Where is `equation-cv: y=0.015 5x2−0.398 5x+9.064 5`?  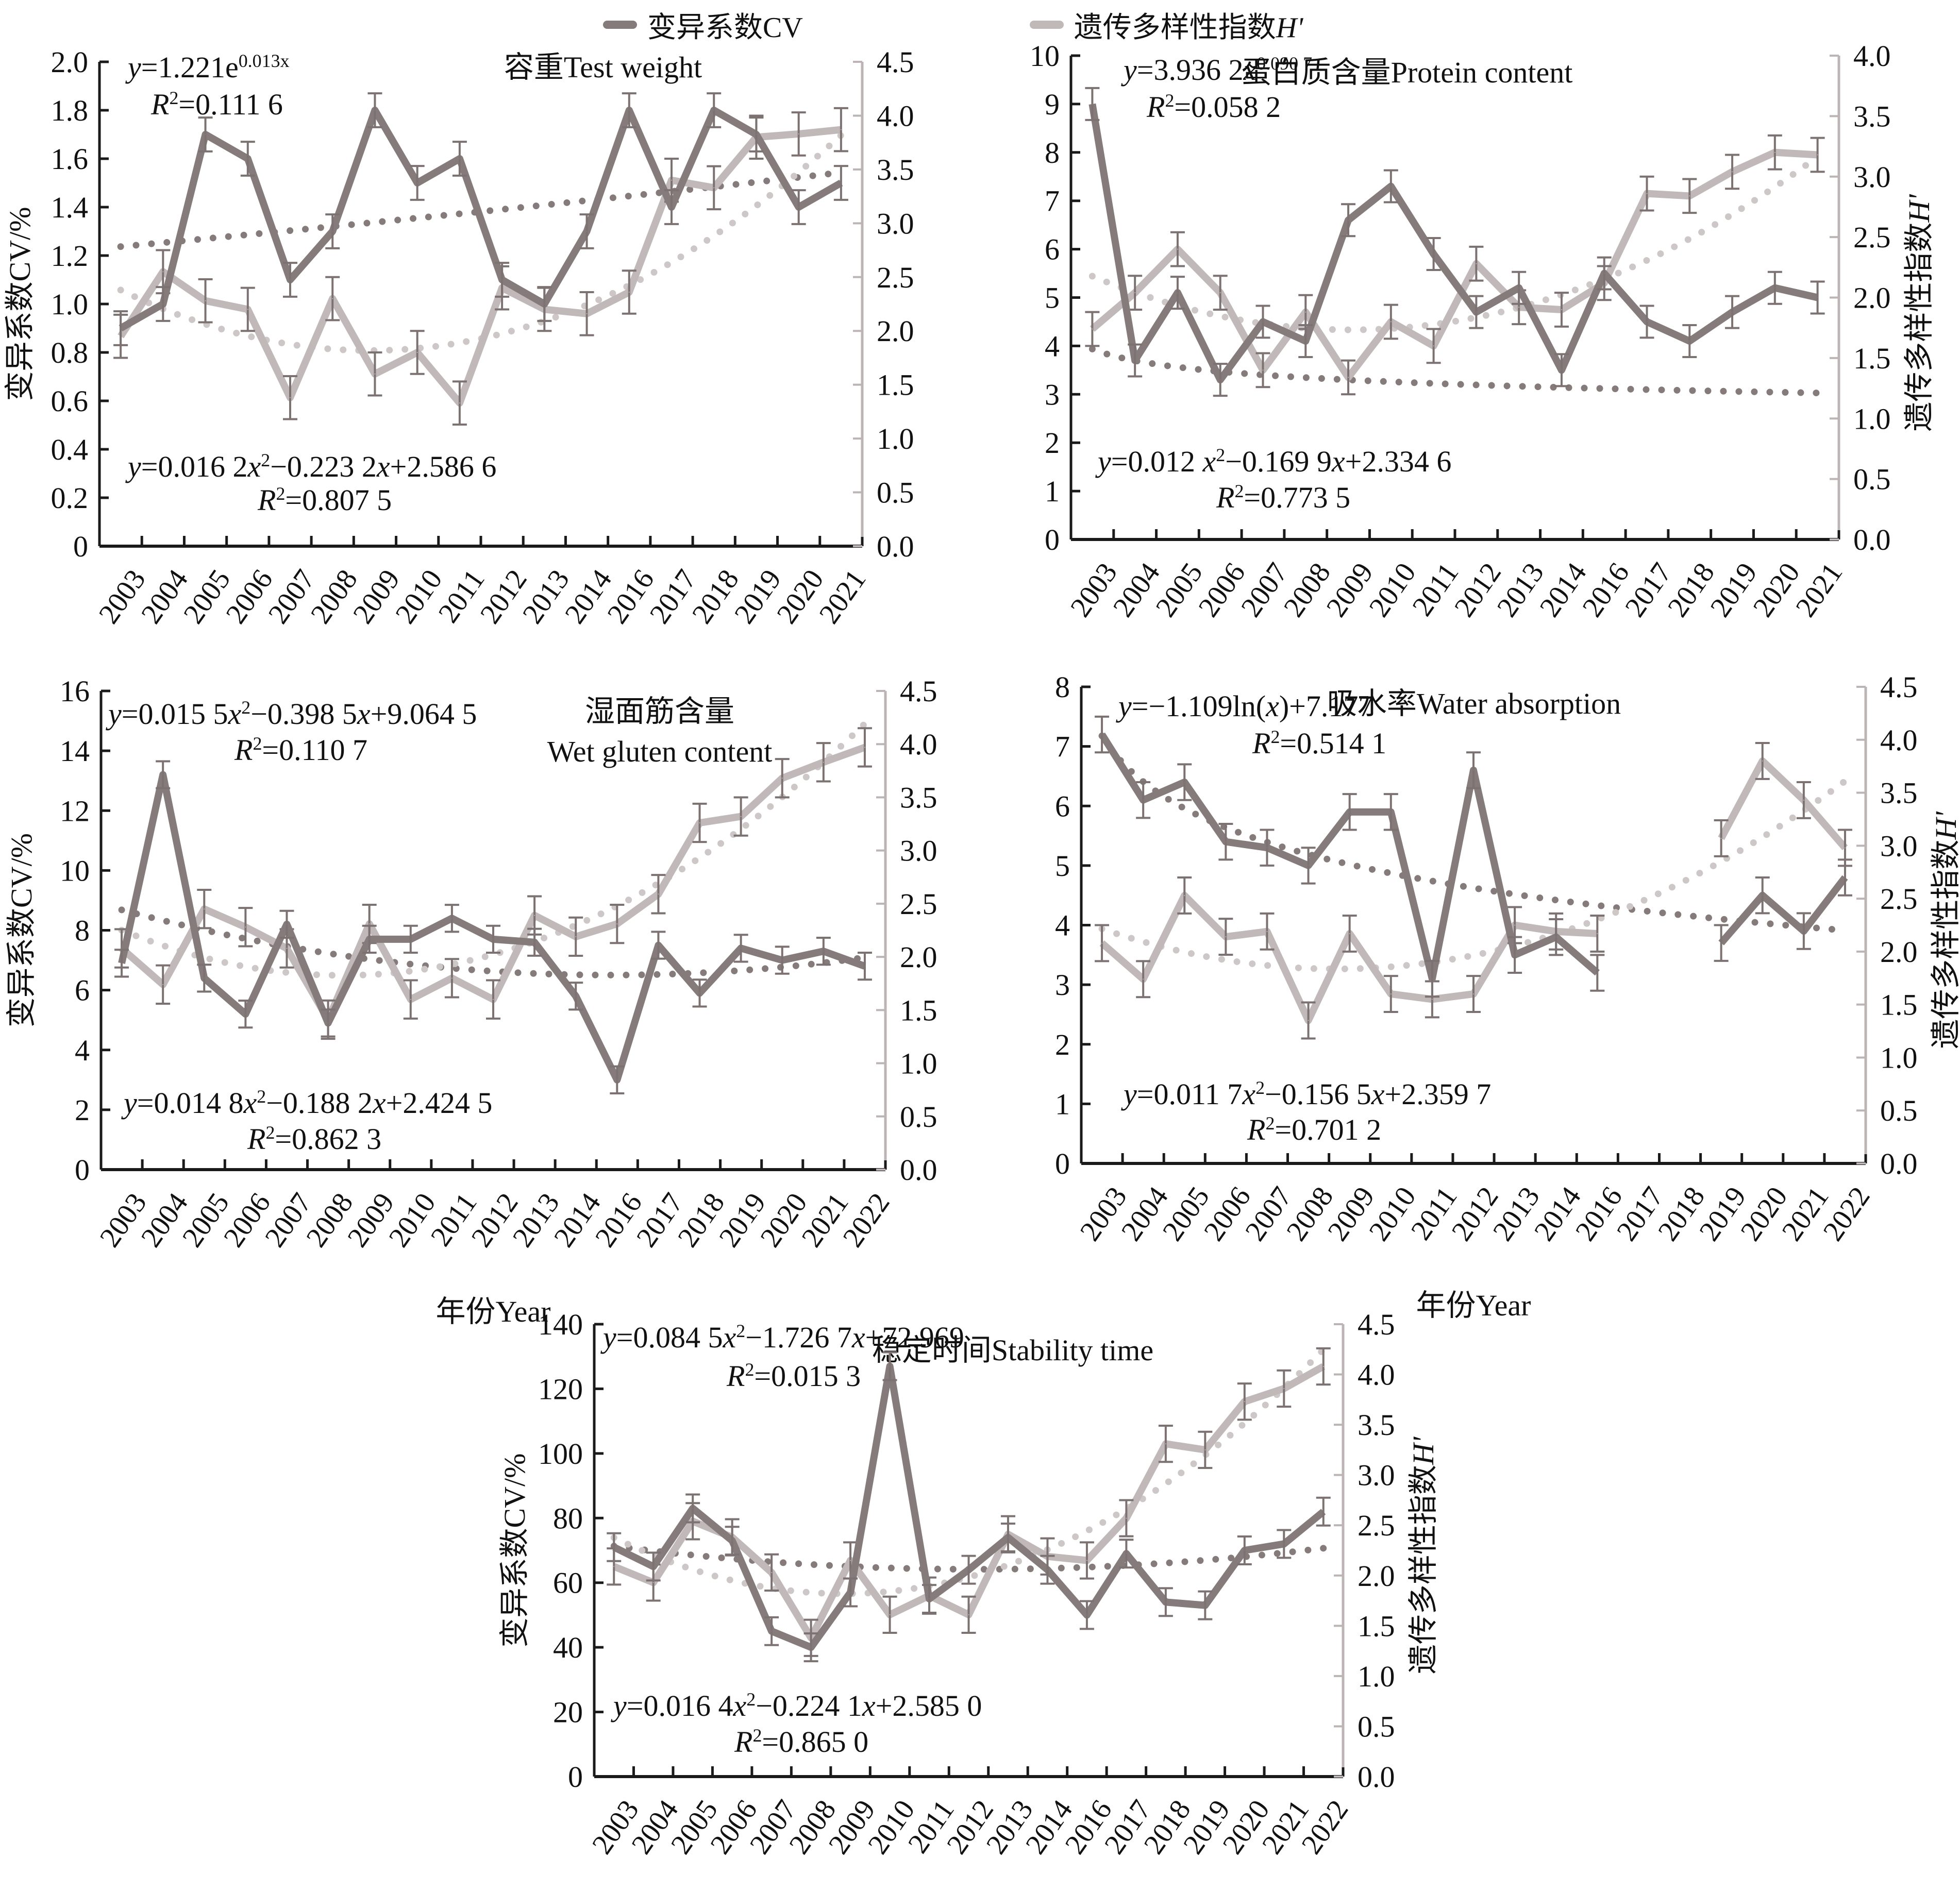
equation-cv: y=0.015 5x2−0.398 5x+9.064 5 is located at coordinates (291, 714).